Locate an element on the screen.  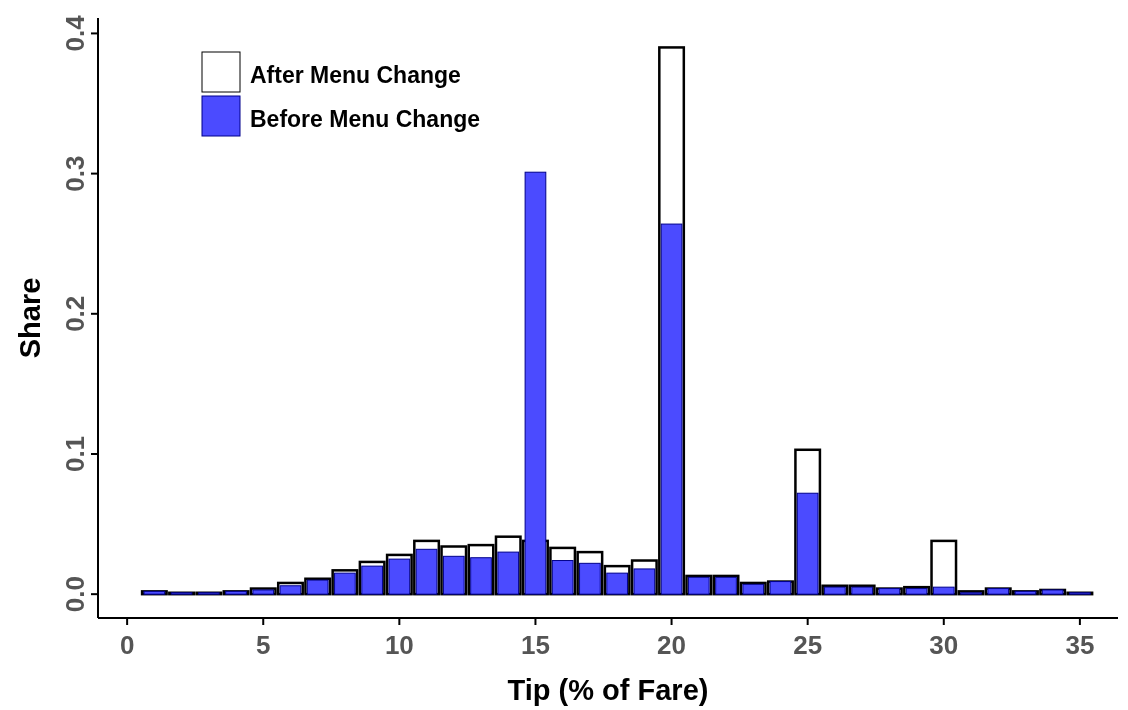
y-tick-label: 0.1 is located at coordinates (75, 454).